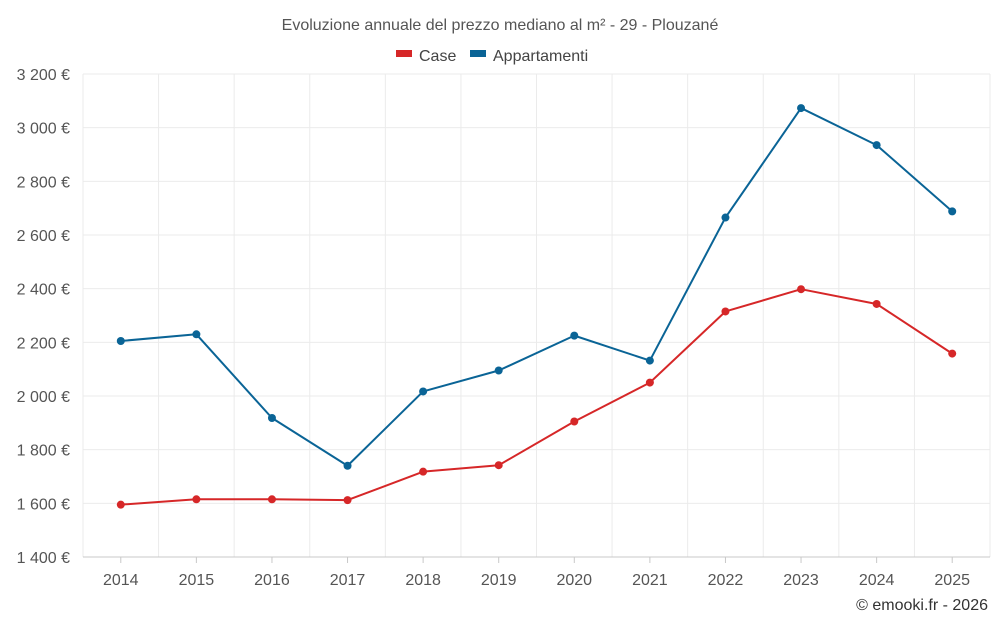 The width and height of the screenshot is (1000, 625). What do you see at coordinates (574, 580) in the screenshot?
I see `x-tick-label: 2020` at bounding box center [574, 580].